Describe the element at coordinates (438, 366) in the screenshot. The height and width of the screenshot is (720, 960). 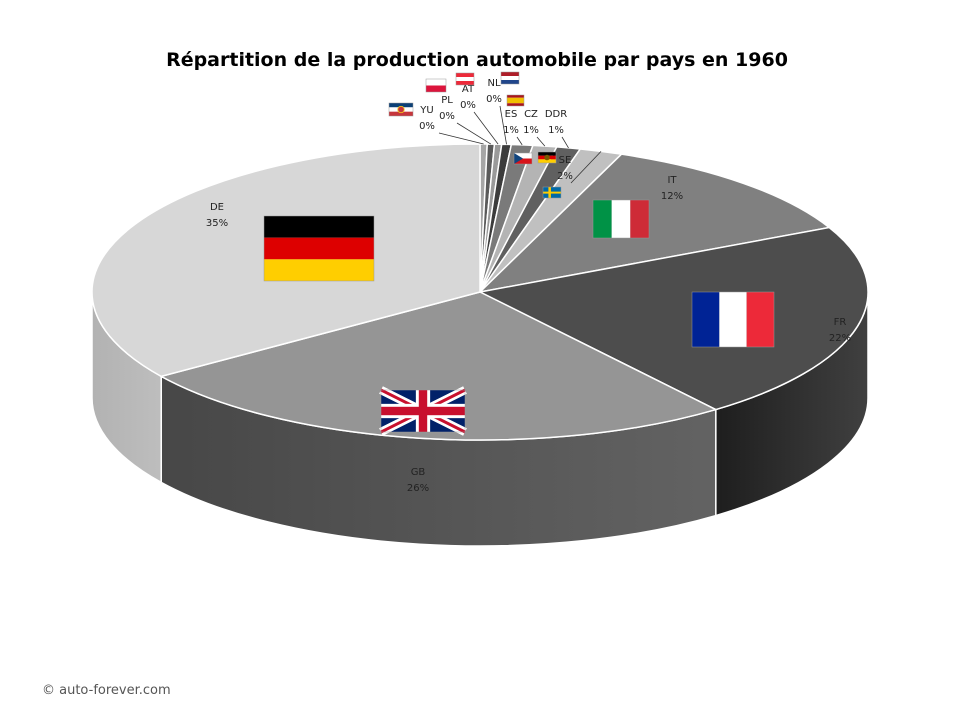
I see `pie-slice-gb` at that location.